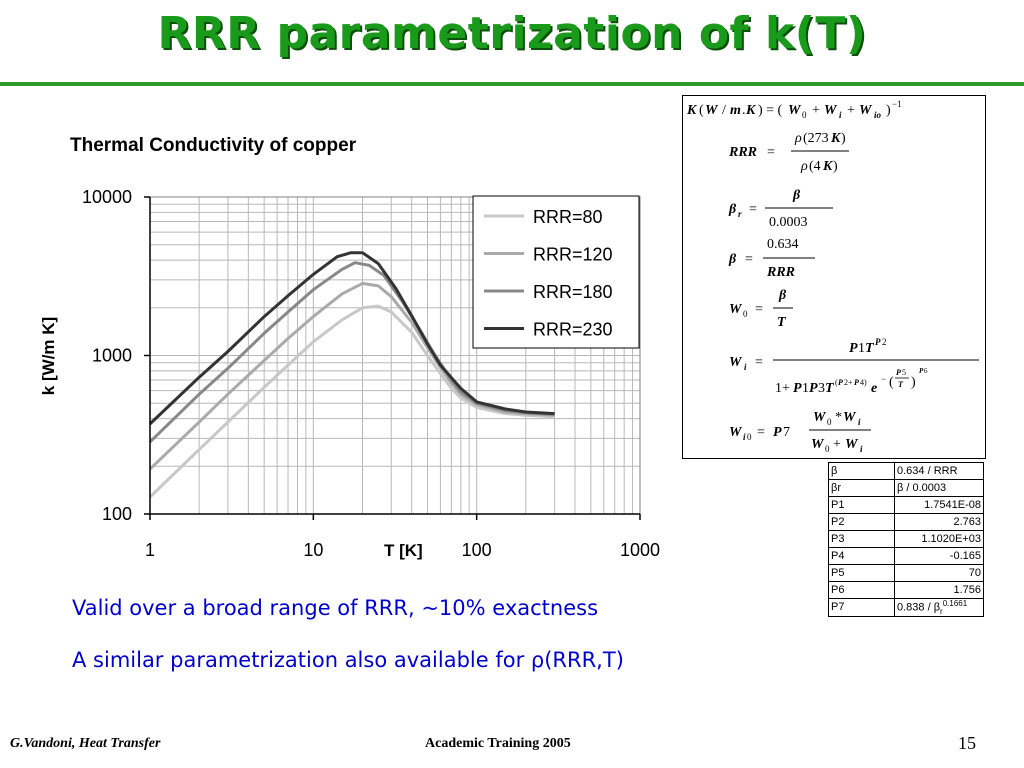 Image resolution: width=1024 pixels, height=768 pixels. Describe the element at coordinates (861, 607) in the screenshot. I see `parameter-name: P7` at that location.